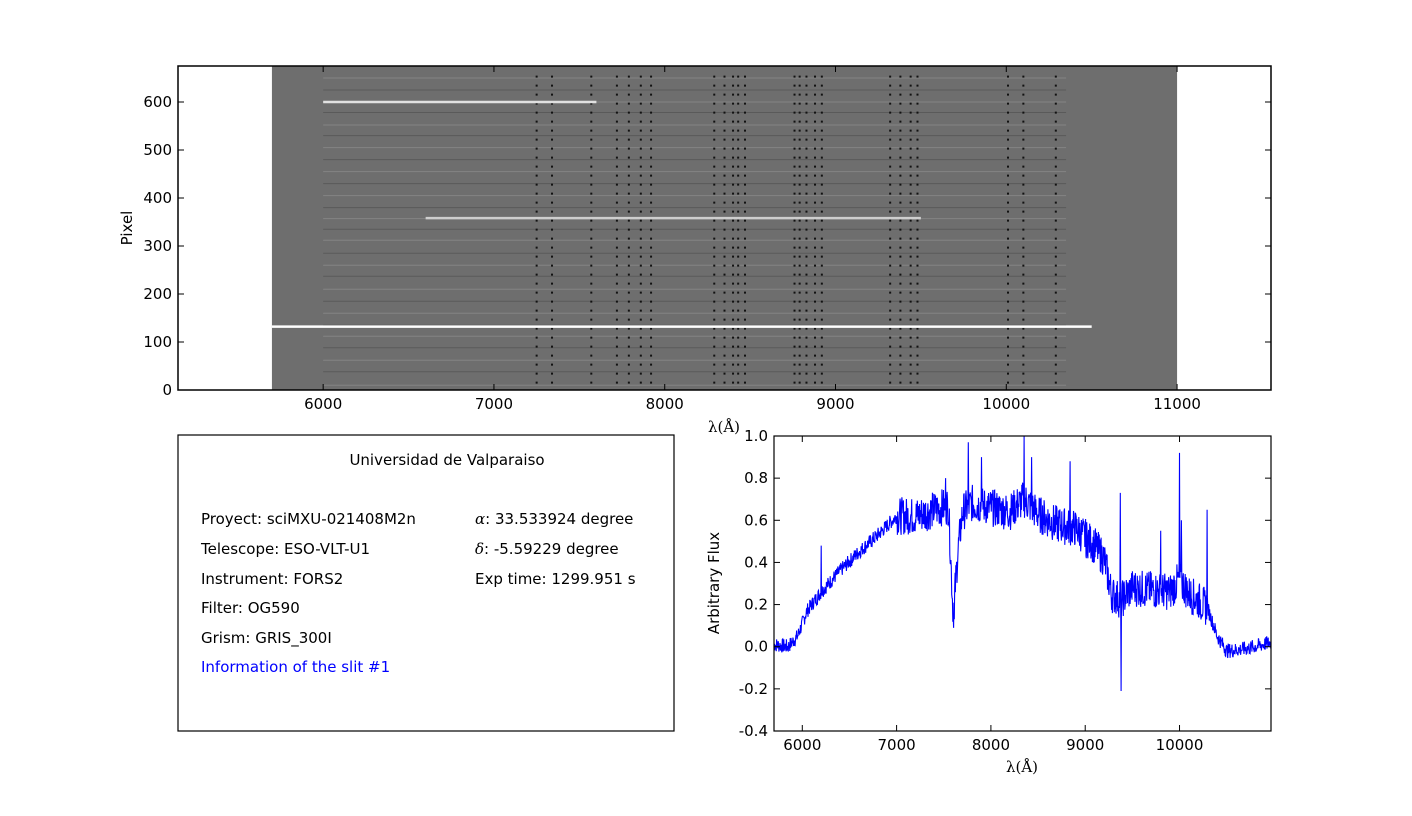 The width and height of the screenshot is (1412, 816). What do you see at coordinates (559, 519) in the screenshot?
I see `info-ra-value: : 33.533924 degree` at bounding box center [559, 519].